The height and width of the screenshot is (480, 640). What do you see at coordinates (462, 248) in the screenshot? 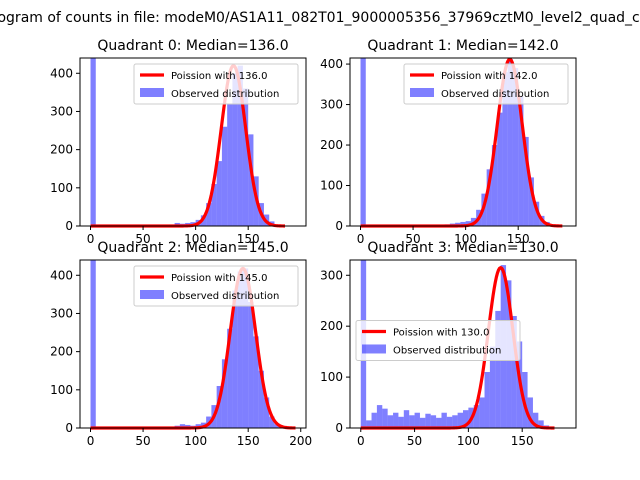
I see `chart-title: Quadrant 3: Median=130.0` at bounding box center [462, 248].